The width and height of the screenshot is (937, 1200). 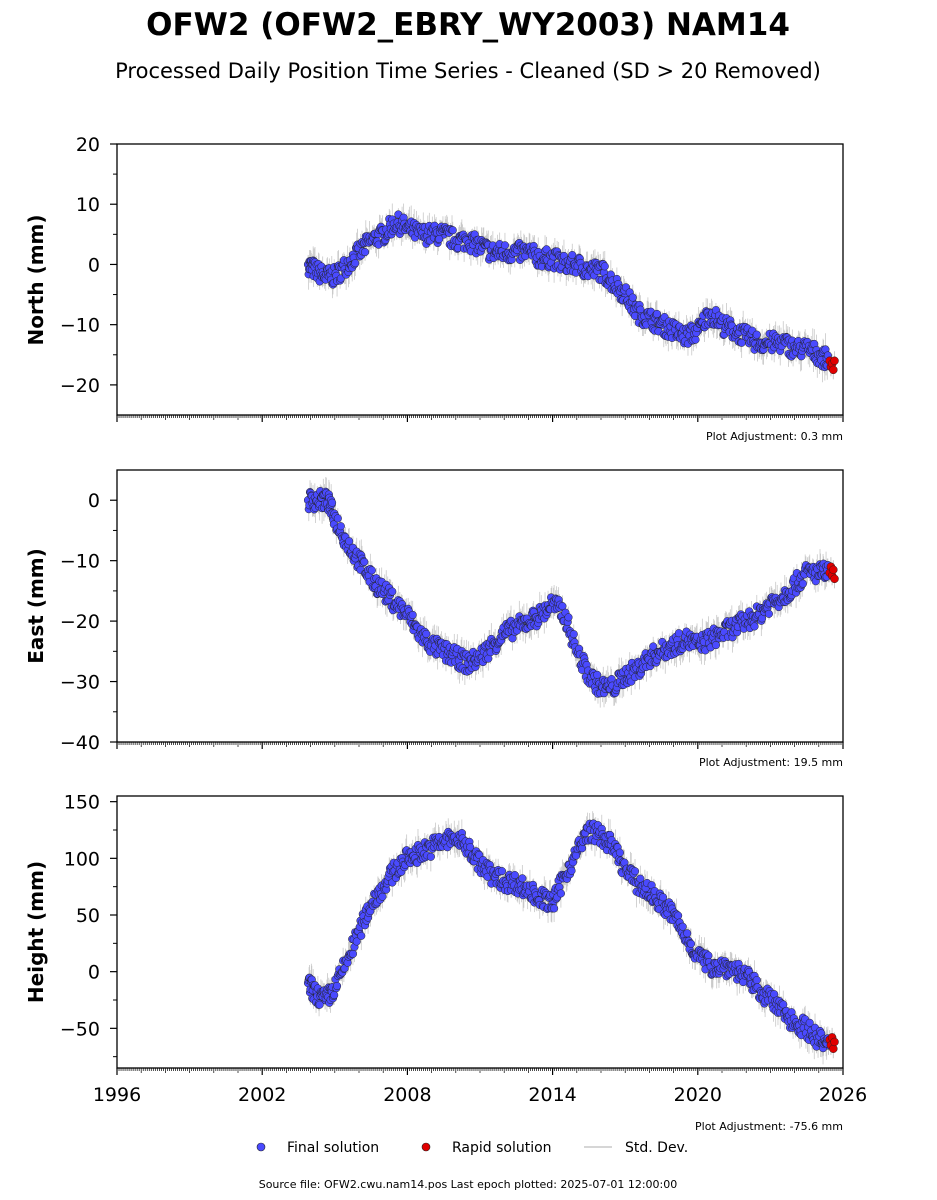 What do you see at coordinates (94, 501) in the screenshot?
I see `east-ytick-label: 0` at bounding box center [94, 501].